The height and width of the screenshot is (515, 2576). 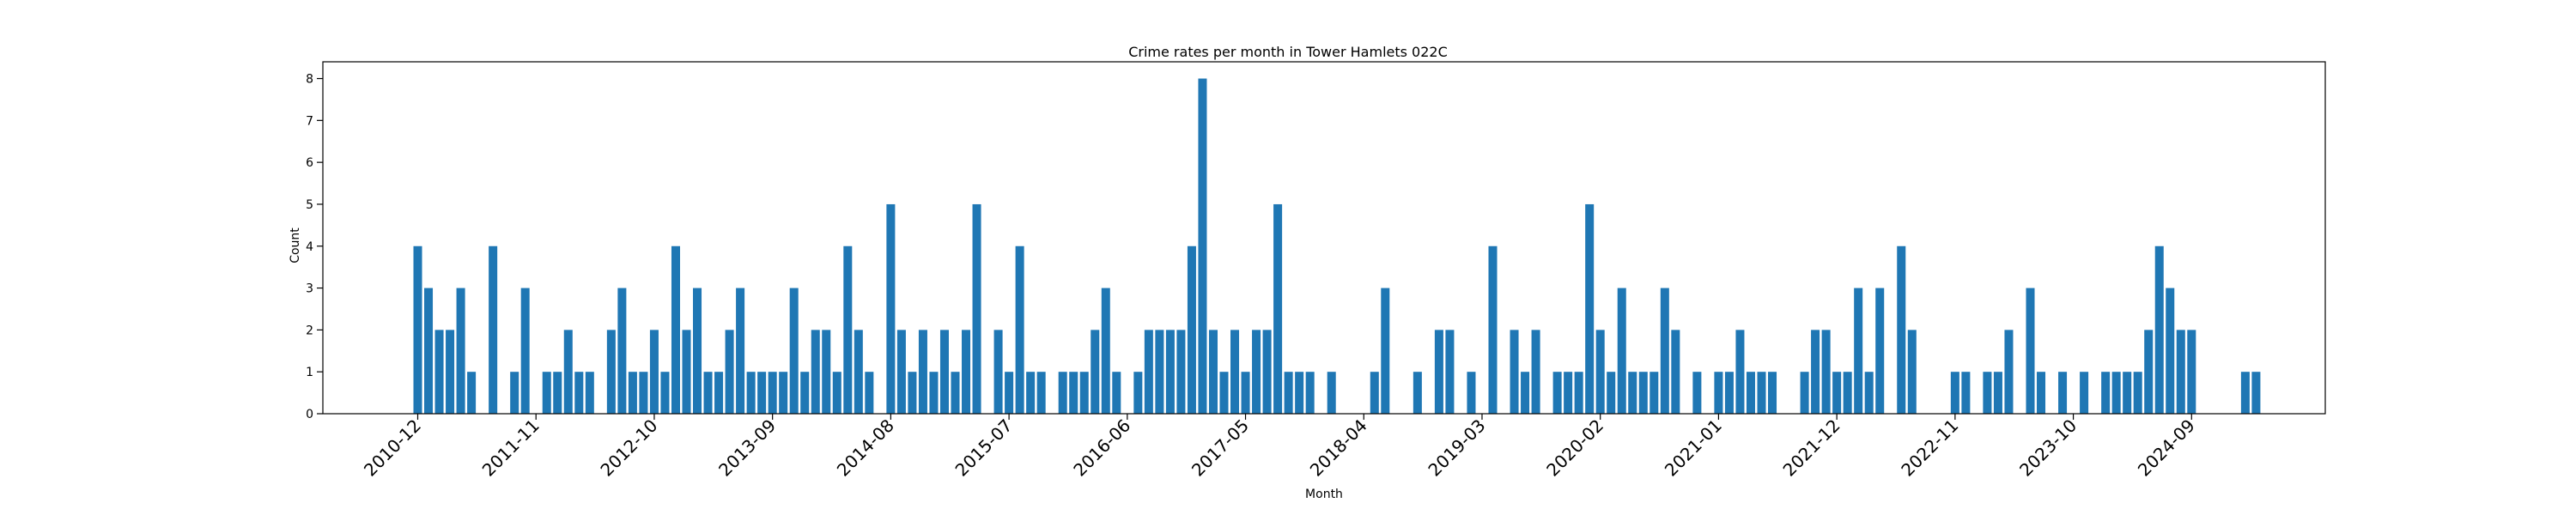 I want to click on y-tick-label: 4, so click(x=310, y=247).